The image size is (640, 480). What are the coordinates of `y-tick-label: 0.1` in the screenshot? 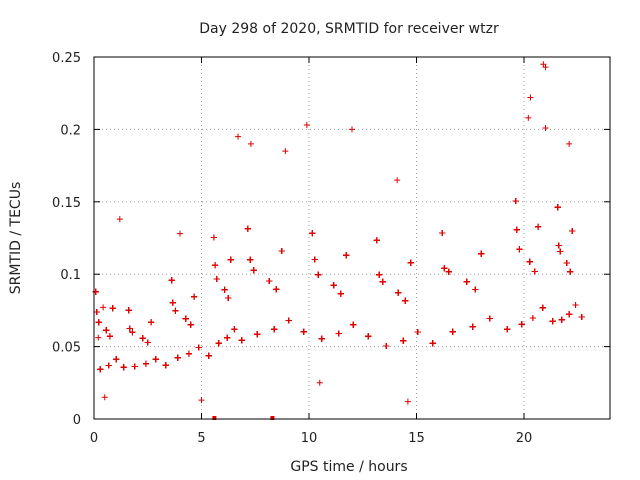 It's located at (70, 275).